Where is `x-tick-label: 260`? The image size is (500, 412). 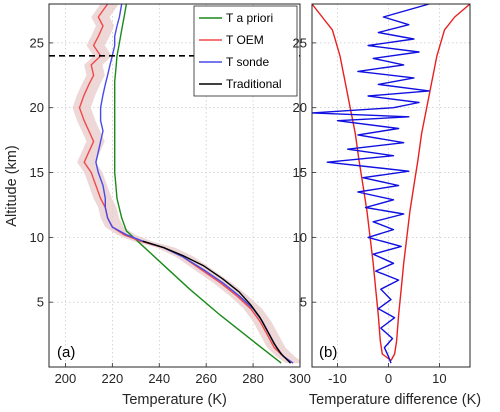 x-tick-label: 260 is located at coordinates (206, 378).